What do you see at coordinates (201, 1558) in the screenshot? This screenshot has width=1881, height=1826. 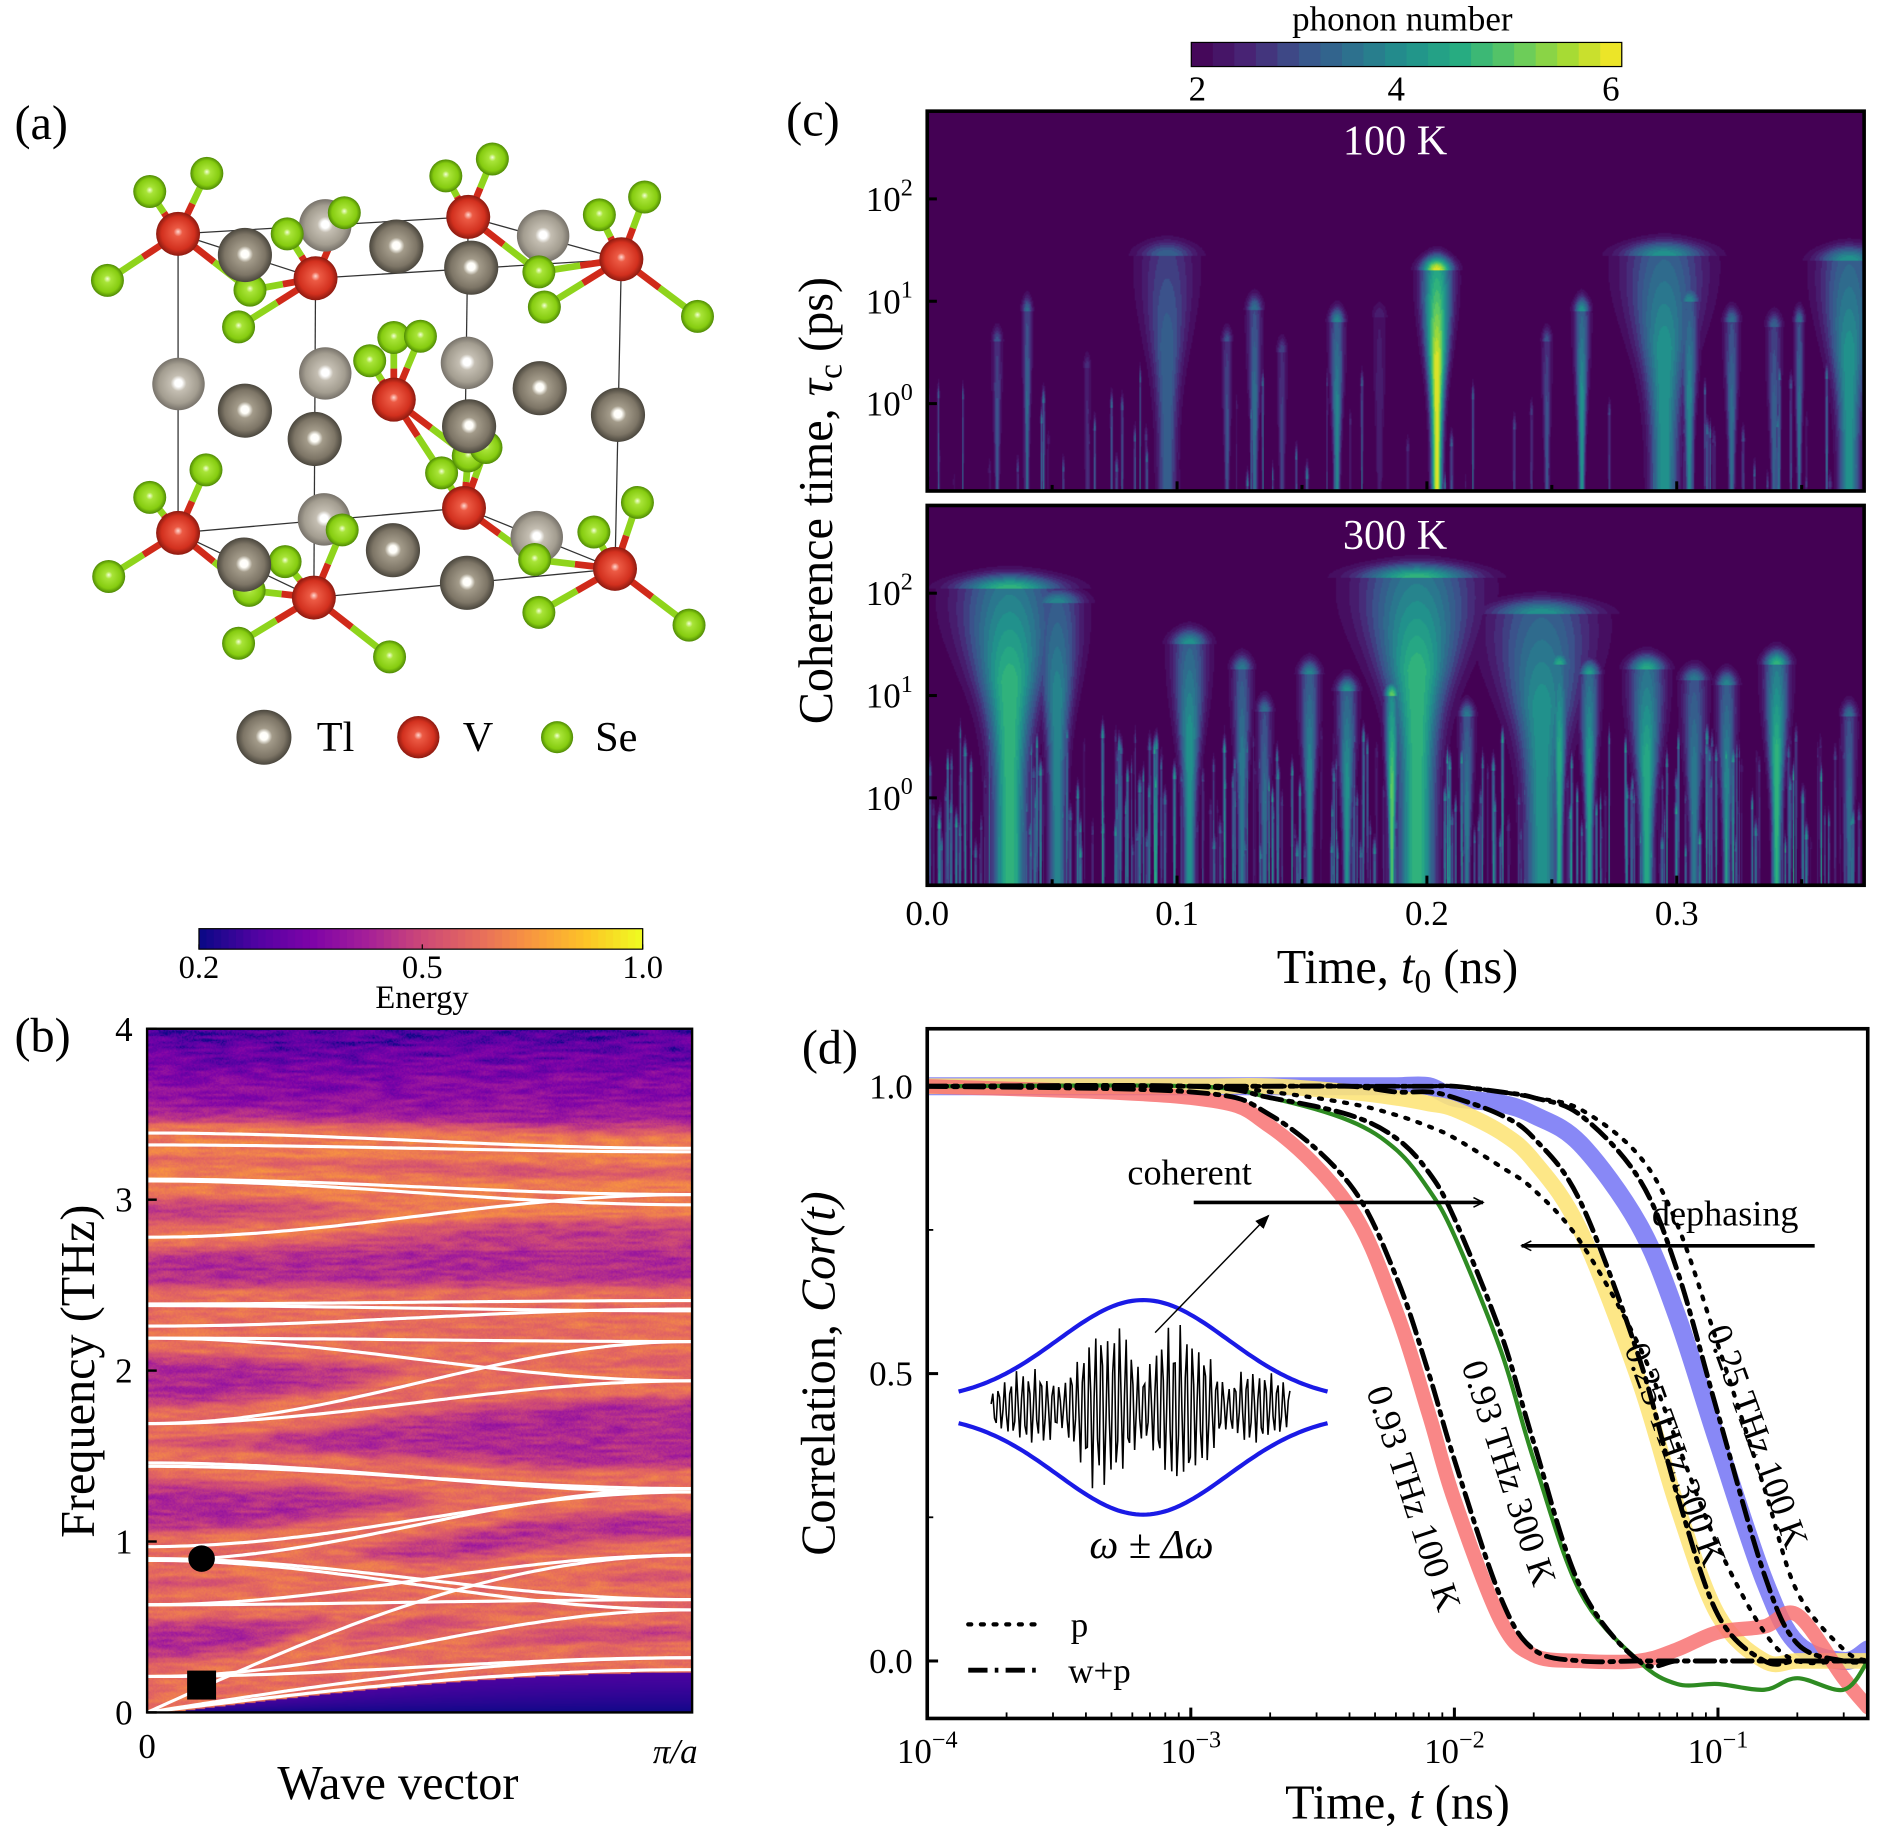 I see `circle-marker` at bounding box center [201, 1558].